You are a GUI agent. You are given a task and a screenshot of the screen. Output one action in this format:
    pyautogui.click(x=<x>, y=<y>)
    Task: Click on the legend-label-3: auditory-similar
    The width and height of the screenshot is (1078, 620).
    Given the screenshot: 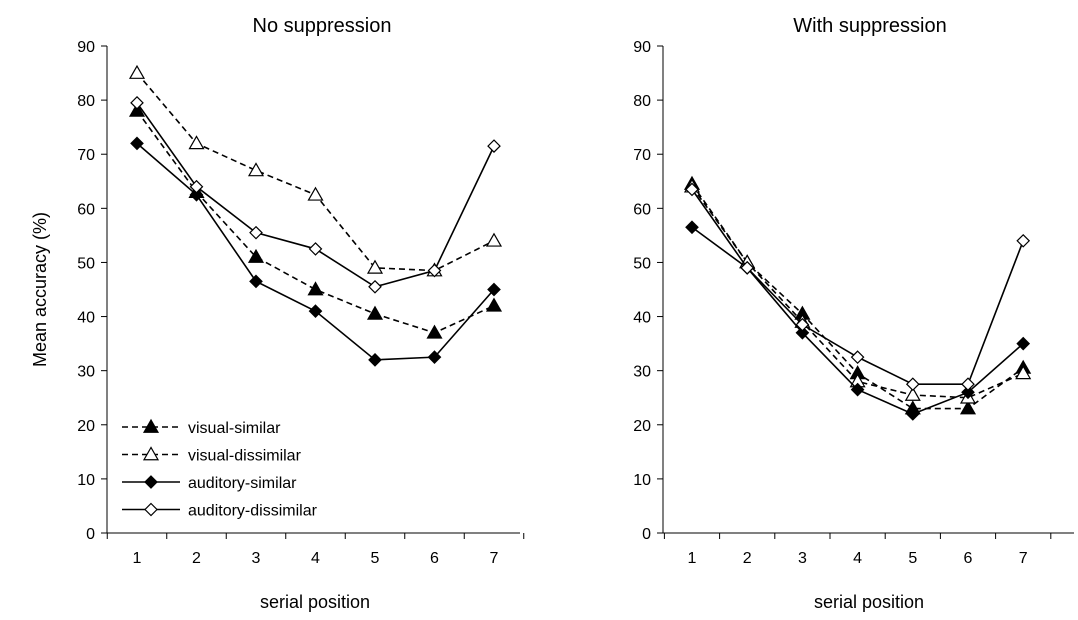 What is the action you would take?
    pyautogui.click(x=242, y=483)
    